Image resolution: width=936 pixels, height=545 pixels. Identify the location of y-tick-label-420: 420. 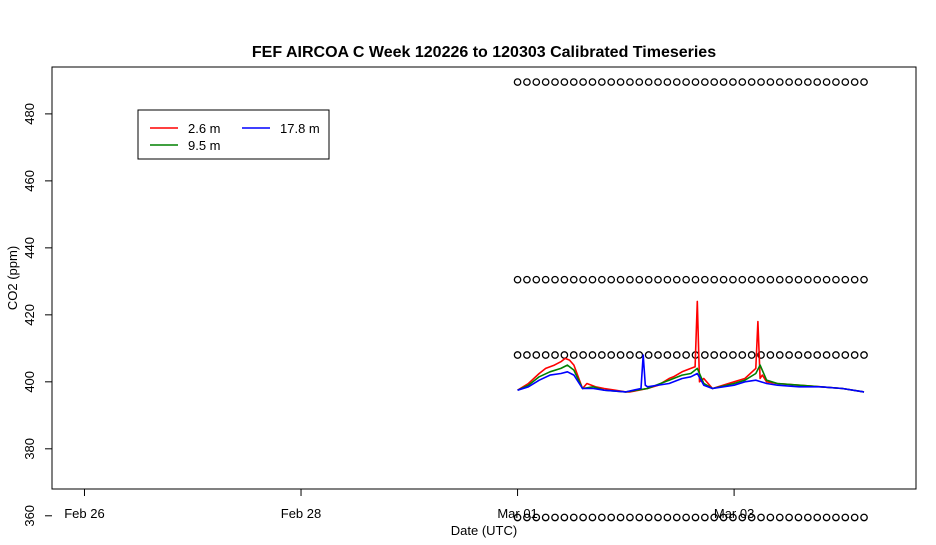
(29, 315).